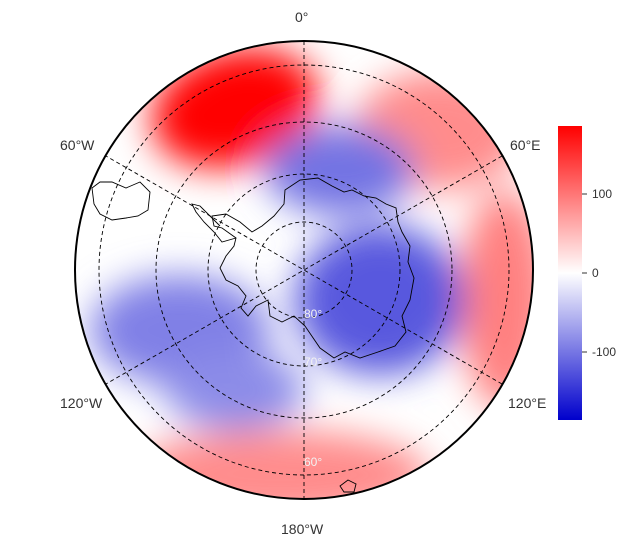 The height and width of the screenshot is (552, 625). Describe the element at coordinates (313, 388) in the screenshot. I see `latitude-labels: 80° 70° 60°` at that location.